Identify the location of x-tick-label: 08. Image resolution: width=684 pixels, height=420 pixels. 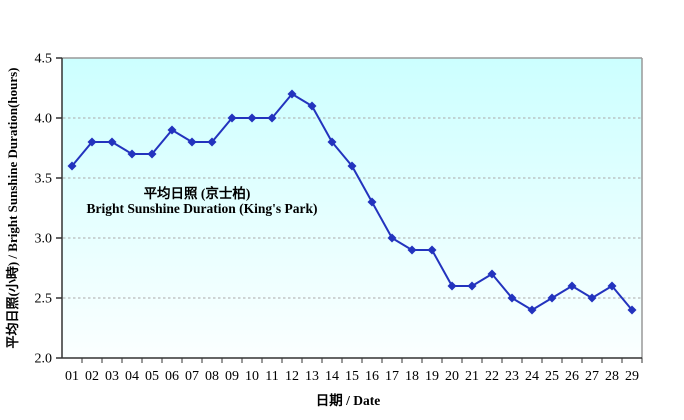
(212, 376).